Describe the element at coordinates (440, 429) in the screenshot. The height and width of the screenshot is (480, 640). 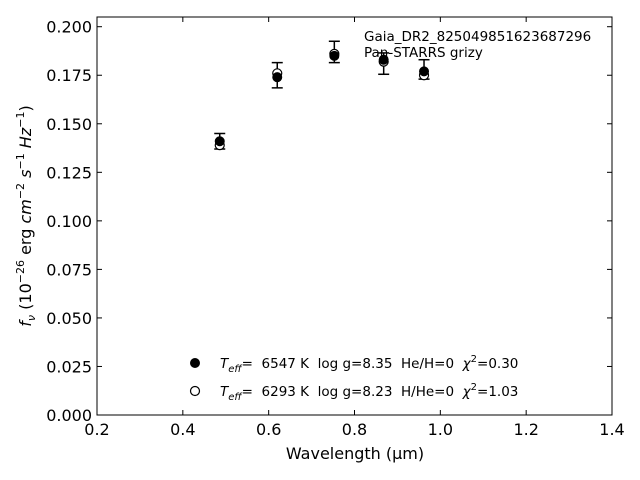
I see `x-tick-label: 1.0` at that location.